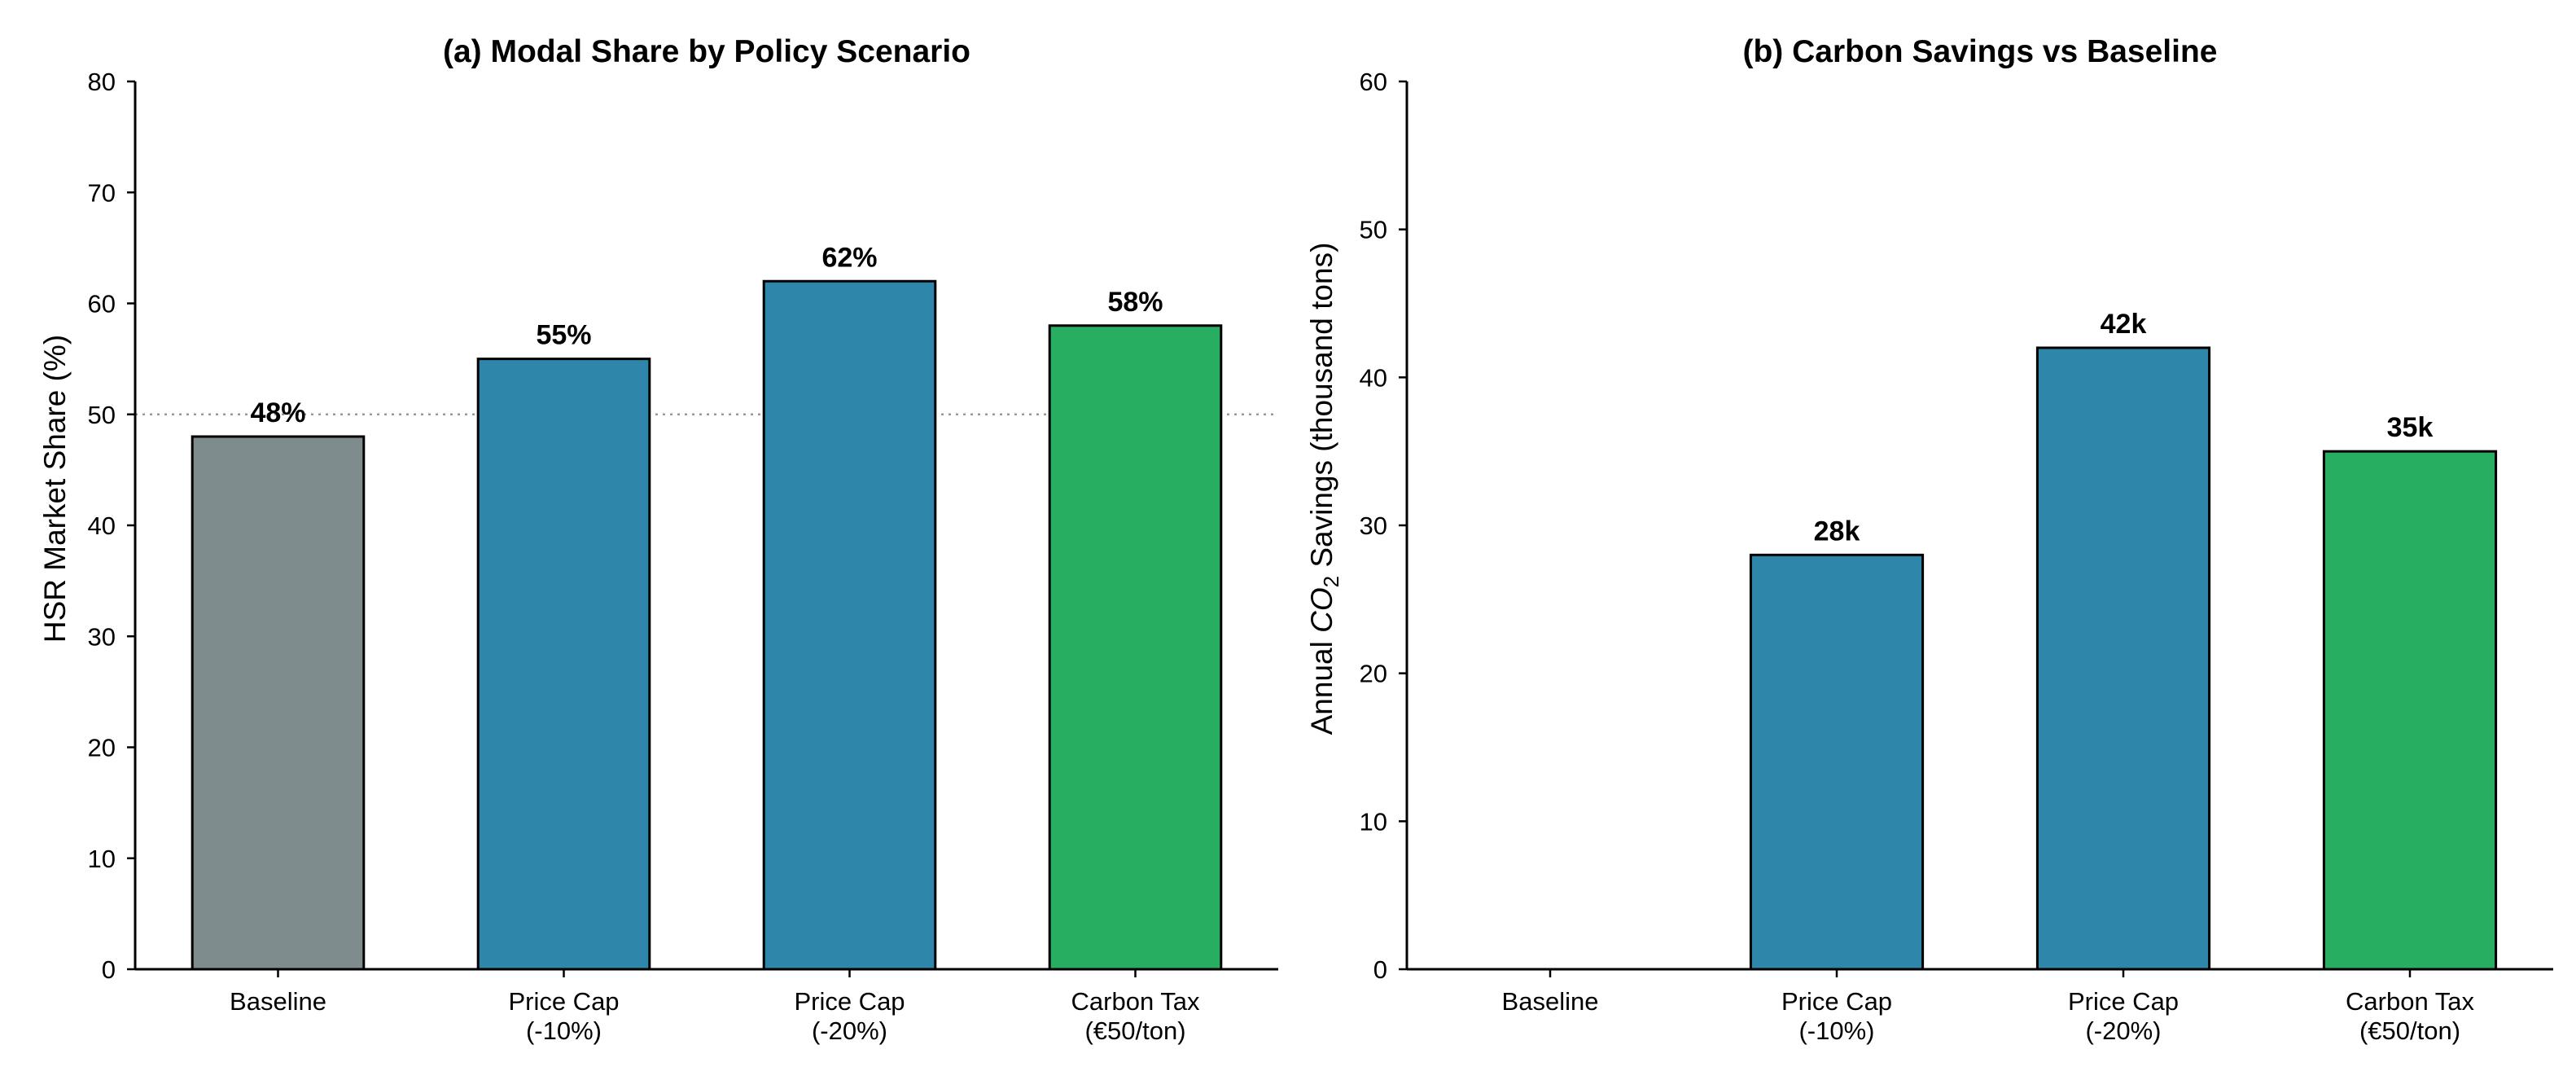 The width and height of the screenshot is (2576, 1080). What do you see at coordinates (1321, 610) in the screenshot?
I see `chart-b-ylabel-co: CO` at bounding box center [1321, 610].